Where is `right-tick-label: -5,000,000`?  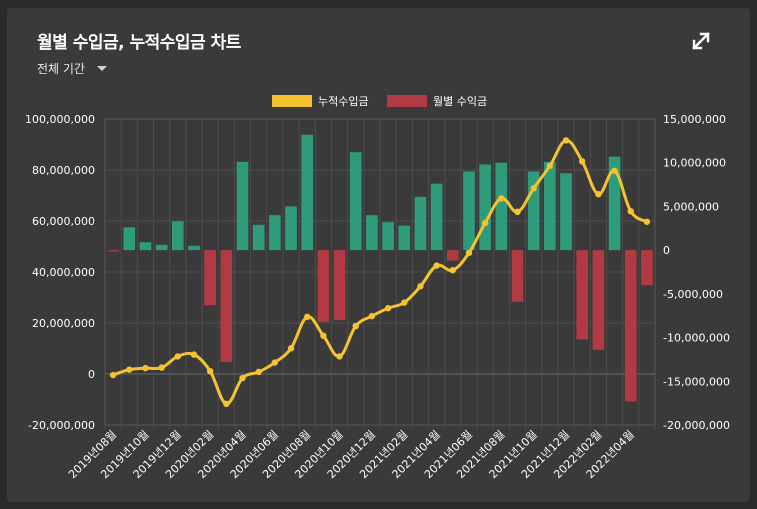
right-tick-label: -5,000,000 is located at coordinates (693, 294).